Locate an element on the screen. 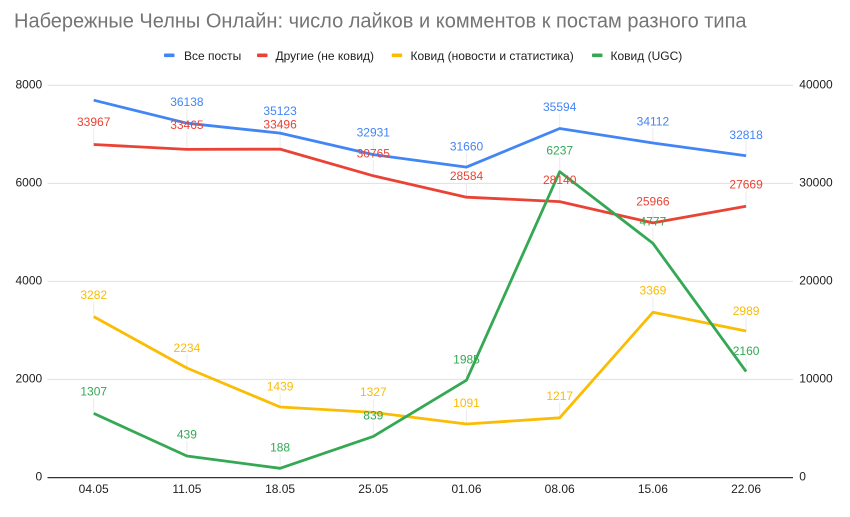 The height and width of the screenshot is (517, 850). svg-text: 31660 is located at coordinates (467, 147).